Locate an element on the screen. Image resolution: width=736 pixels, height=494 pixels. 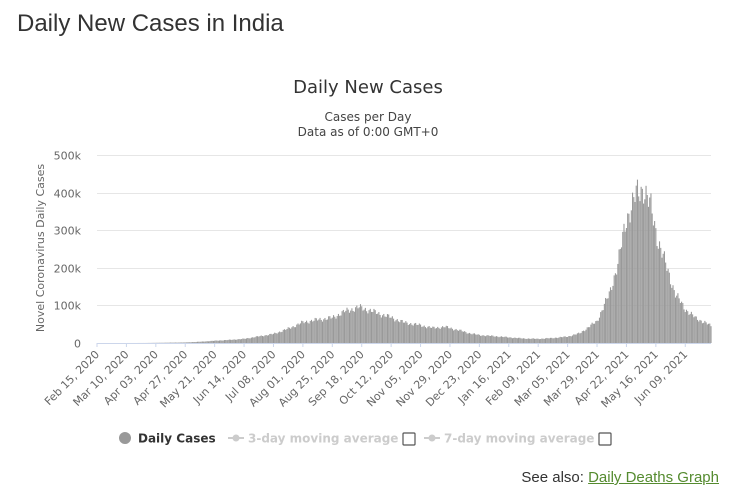
legend-item-3: 7-day moving average is located at coordinates (509, 439).